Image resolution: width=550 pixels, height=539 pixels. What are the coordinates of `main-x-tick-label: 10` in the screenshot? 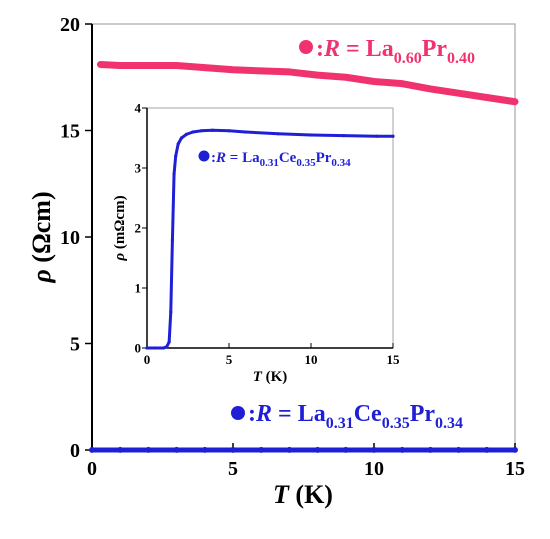 It's located at (374, 469).